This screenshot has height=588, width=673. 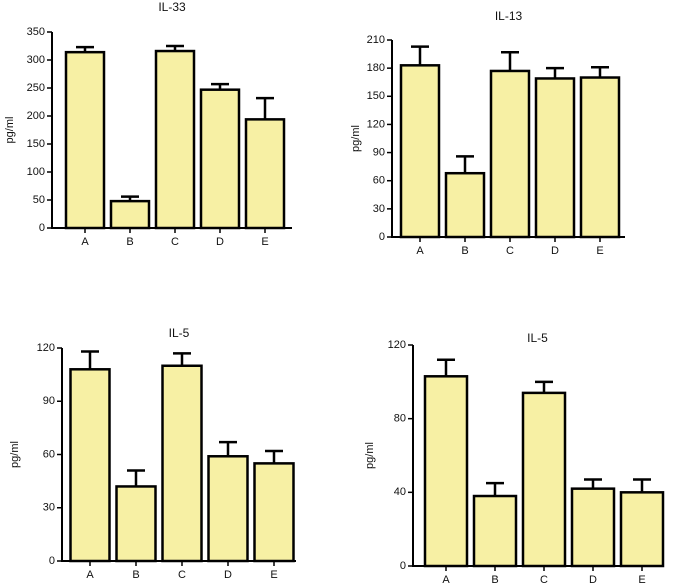 What do you see at coordinates (376, 40) in the screenshot?
I see `y-tick-label: 210` at bounding box center [376, 40].